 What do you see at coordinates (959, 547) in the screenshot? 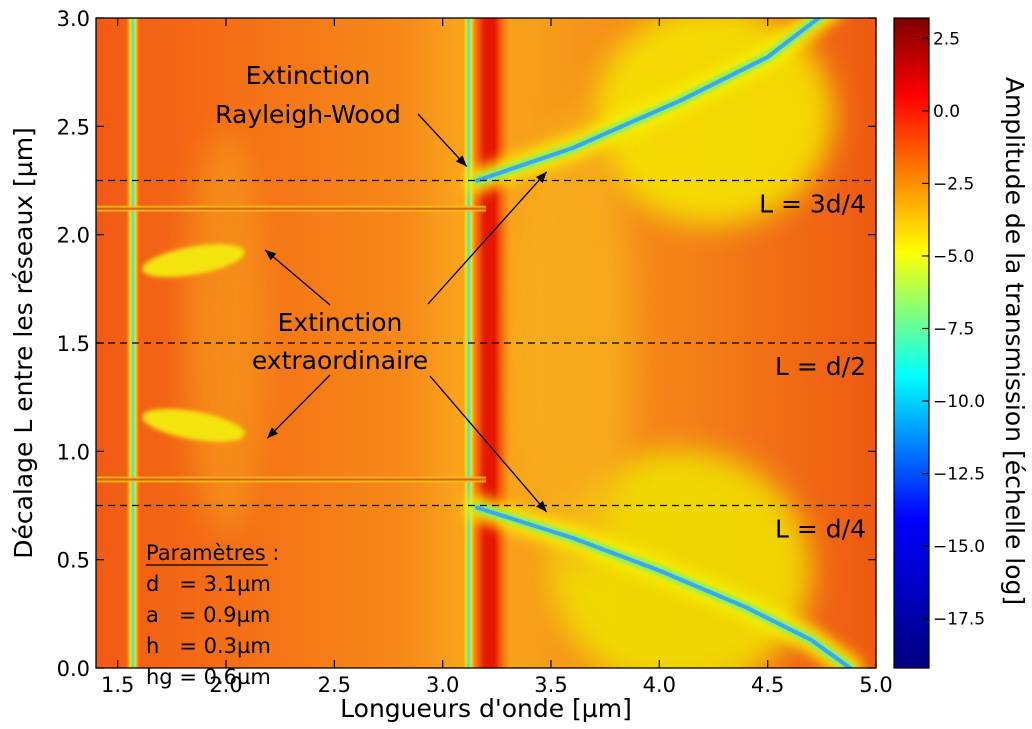
I see `colorbar-tick-label-7: −15.0` at bounding box center [959, 547].